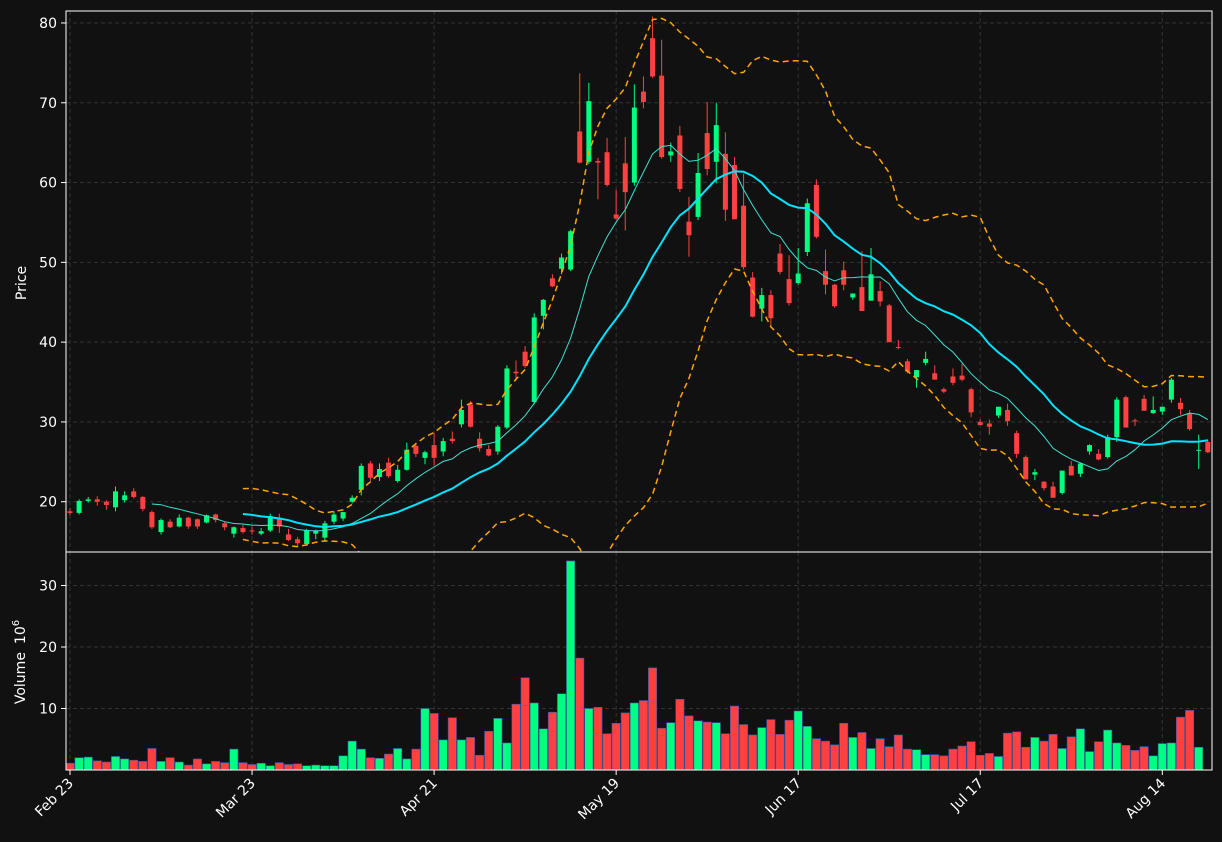 Image resolution: width=1222 pixels, height=842 pixels. I want to click on price-tick-label: 30, so click(48, 423).